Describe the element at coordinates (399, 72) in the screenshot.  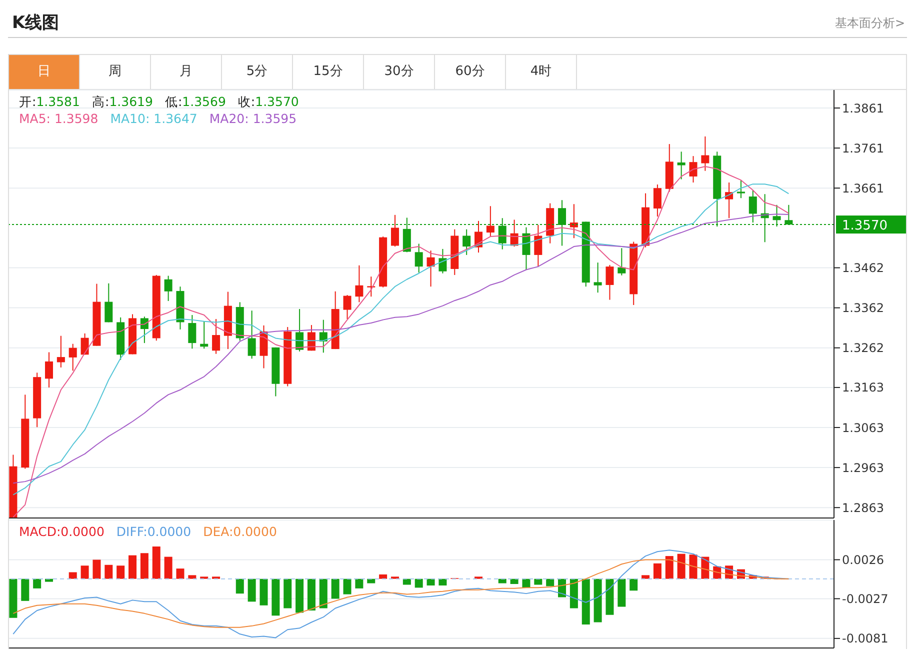
I see `text: 30分` at that location.